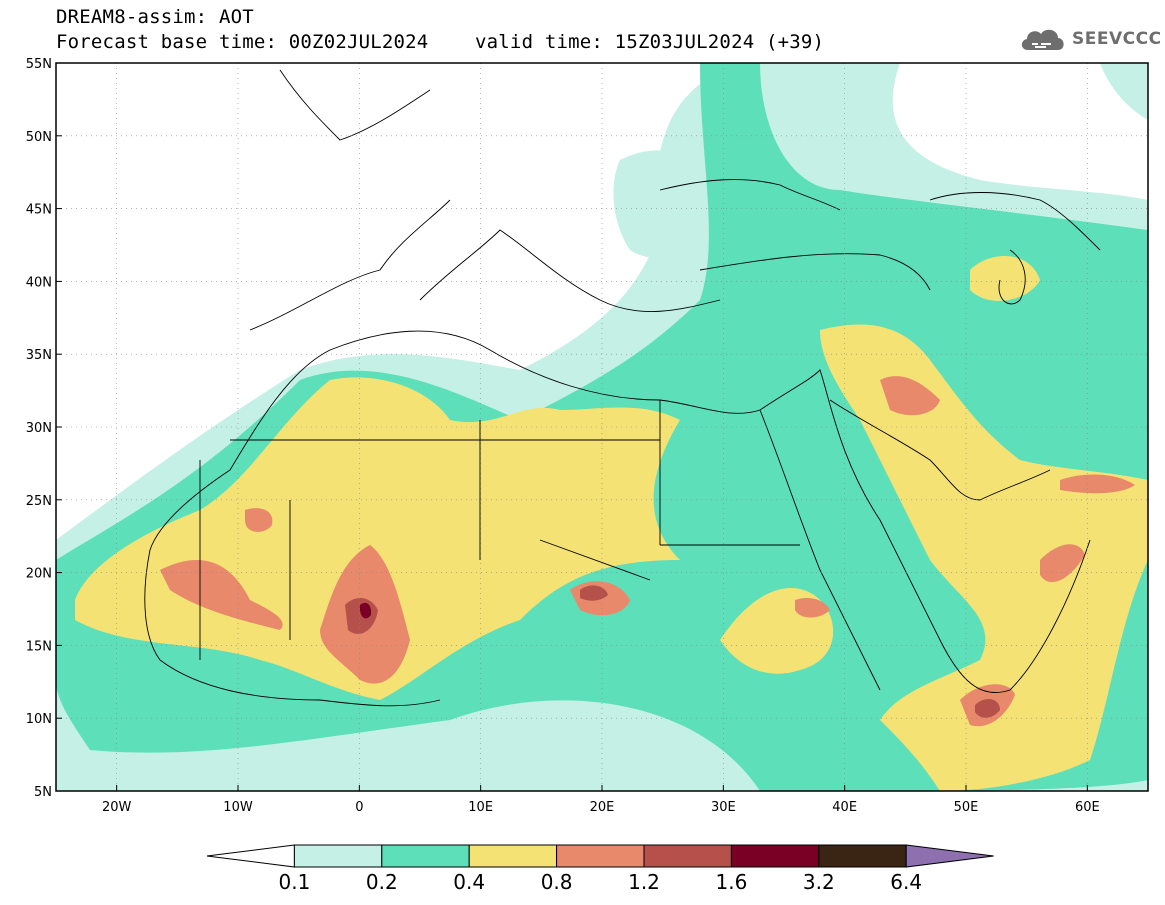  Describe the element at coordinates (39, 282) in the screenshot. I see `lat-label: 40N` at that location.